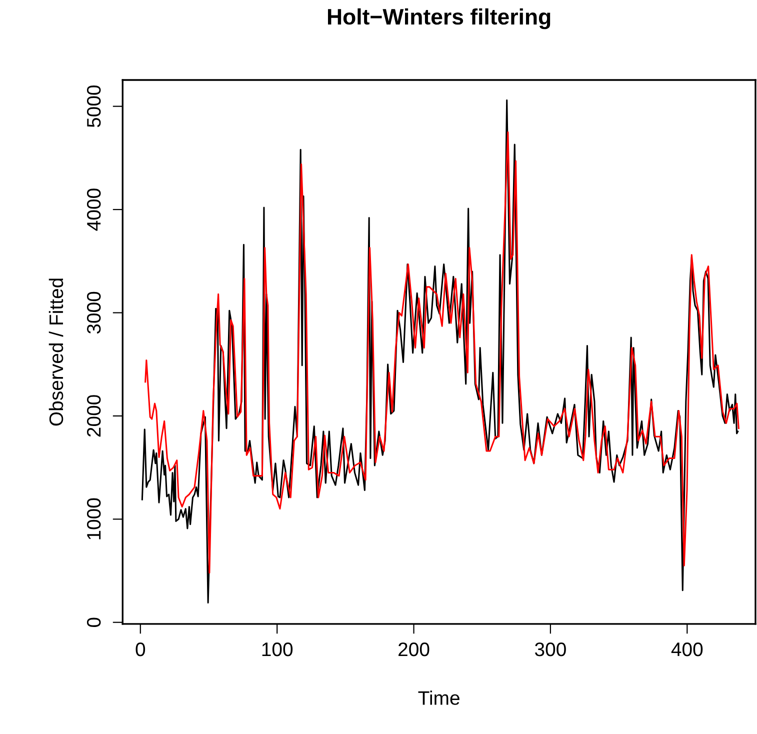 The width and height of the screenshot is (757, 734). What do you see at coordinates (414, 649) in the screenshot?
I see `x-tick-label: 200` at bounding box center [414, 649].